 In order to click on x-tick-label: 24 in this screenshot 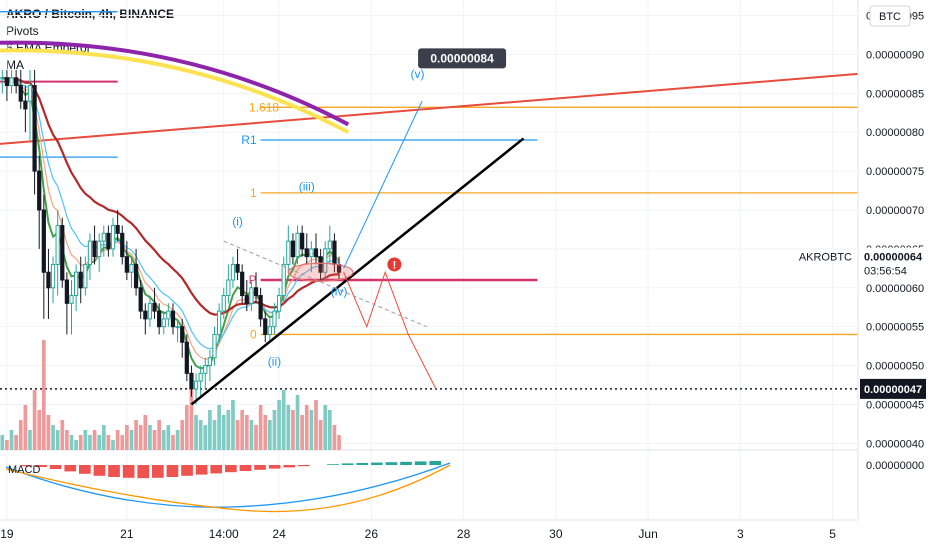, I will do `click(279, 534)`.